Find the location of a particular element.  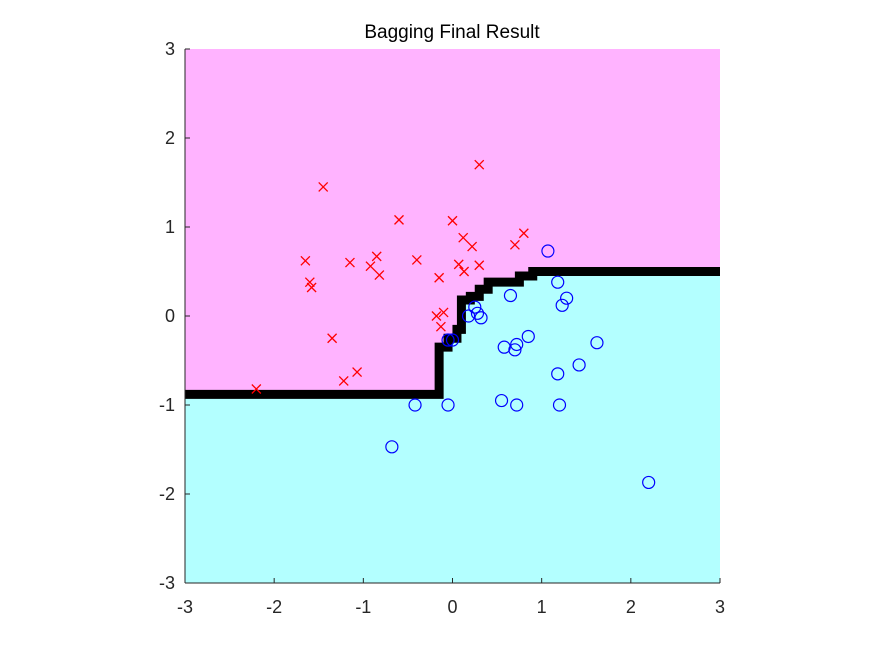

x-tick-label: 3 is located at coordinates (720, 607).